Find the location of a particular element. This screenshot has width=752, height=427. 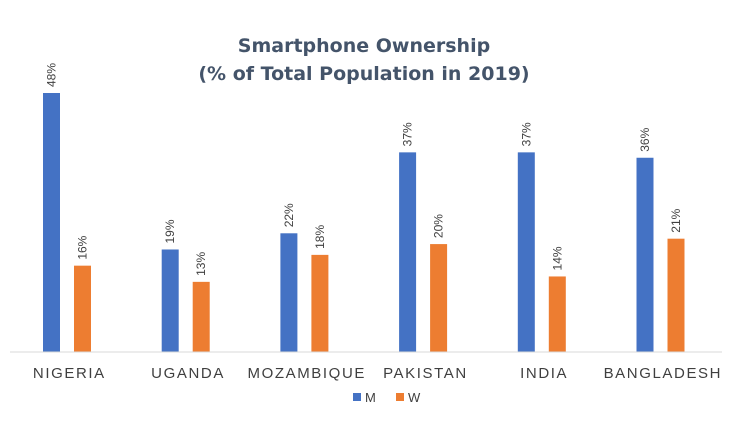

legend-label-m: M is located at coordinates (370, 397).